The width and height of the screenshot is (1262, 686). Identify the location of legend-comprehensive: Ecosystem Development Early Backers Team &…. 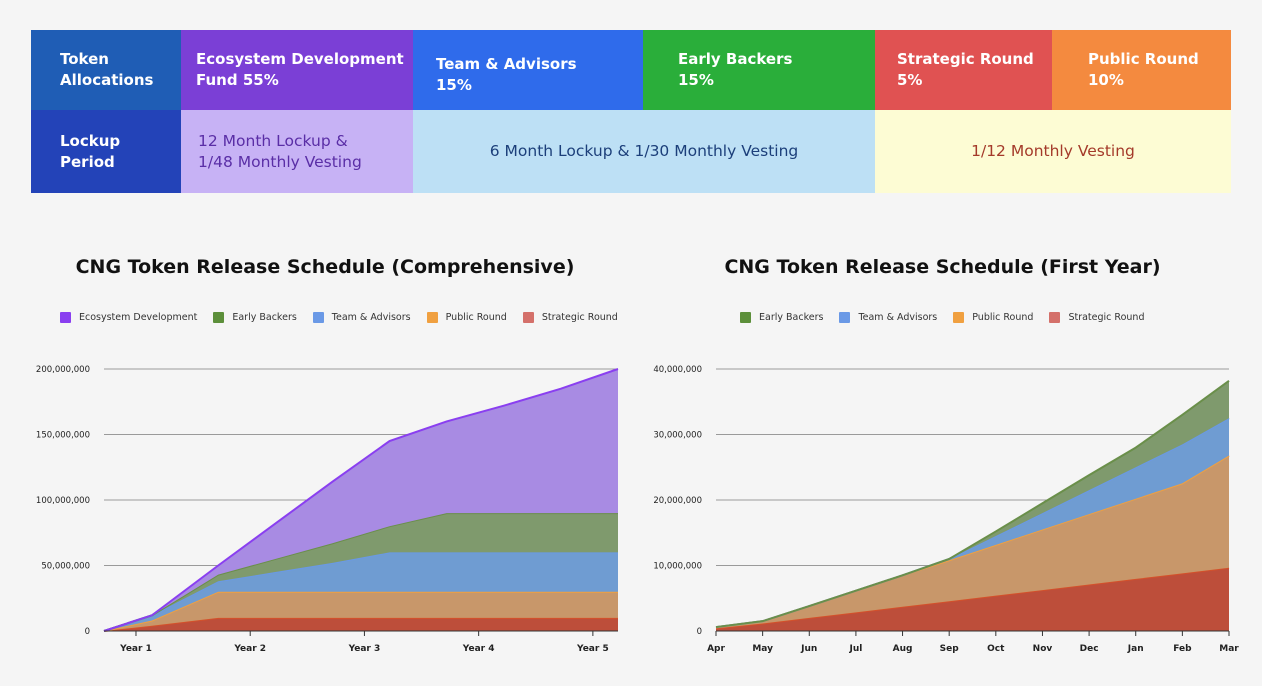
(347, 317).